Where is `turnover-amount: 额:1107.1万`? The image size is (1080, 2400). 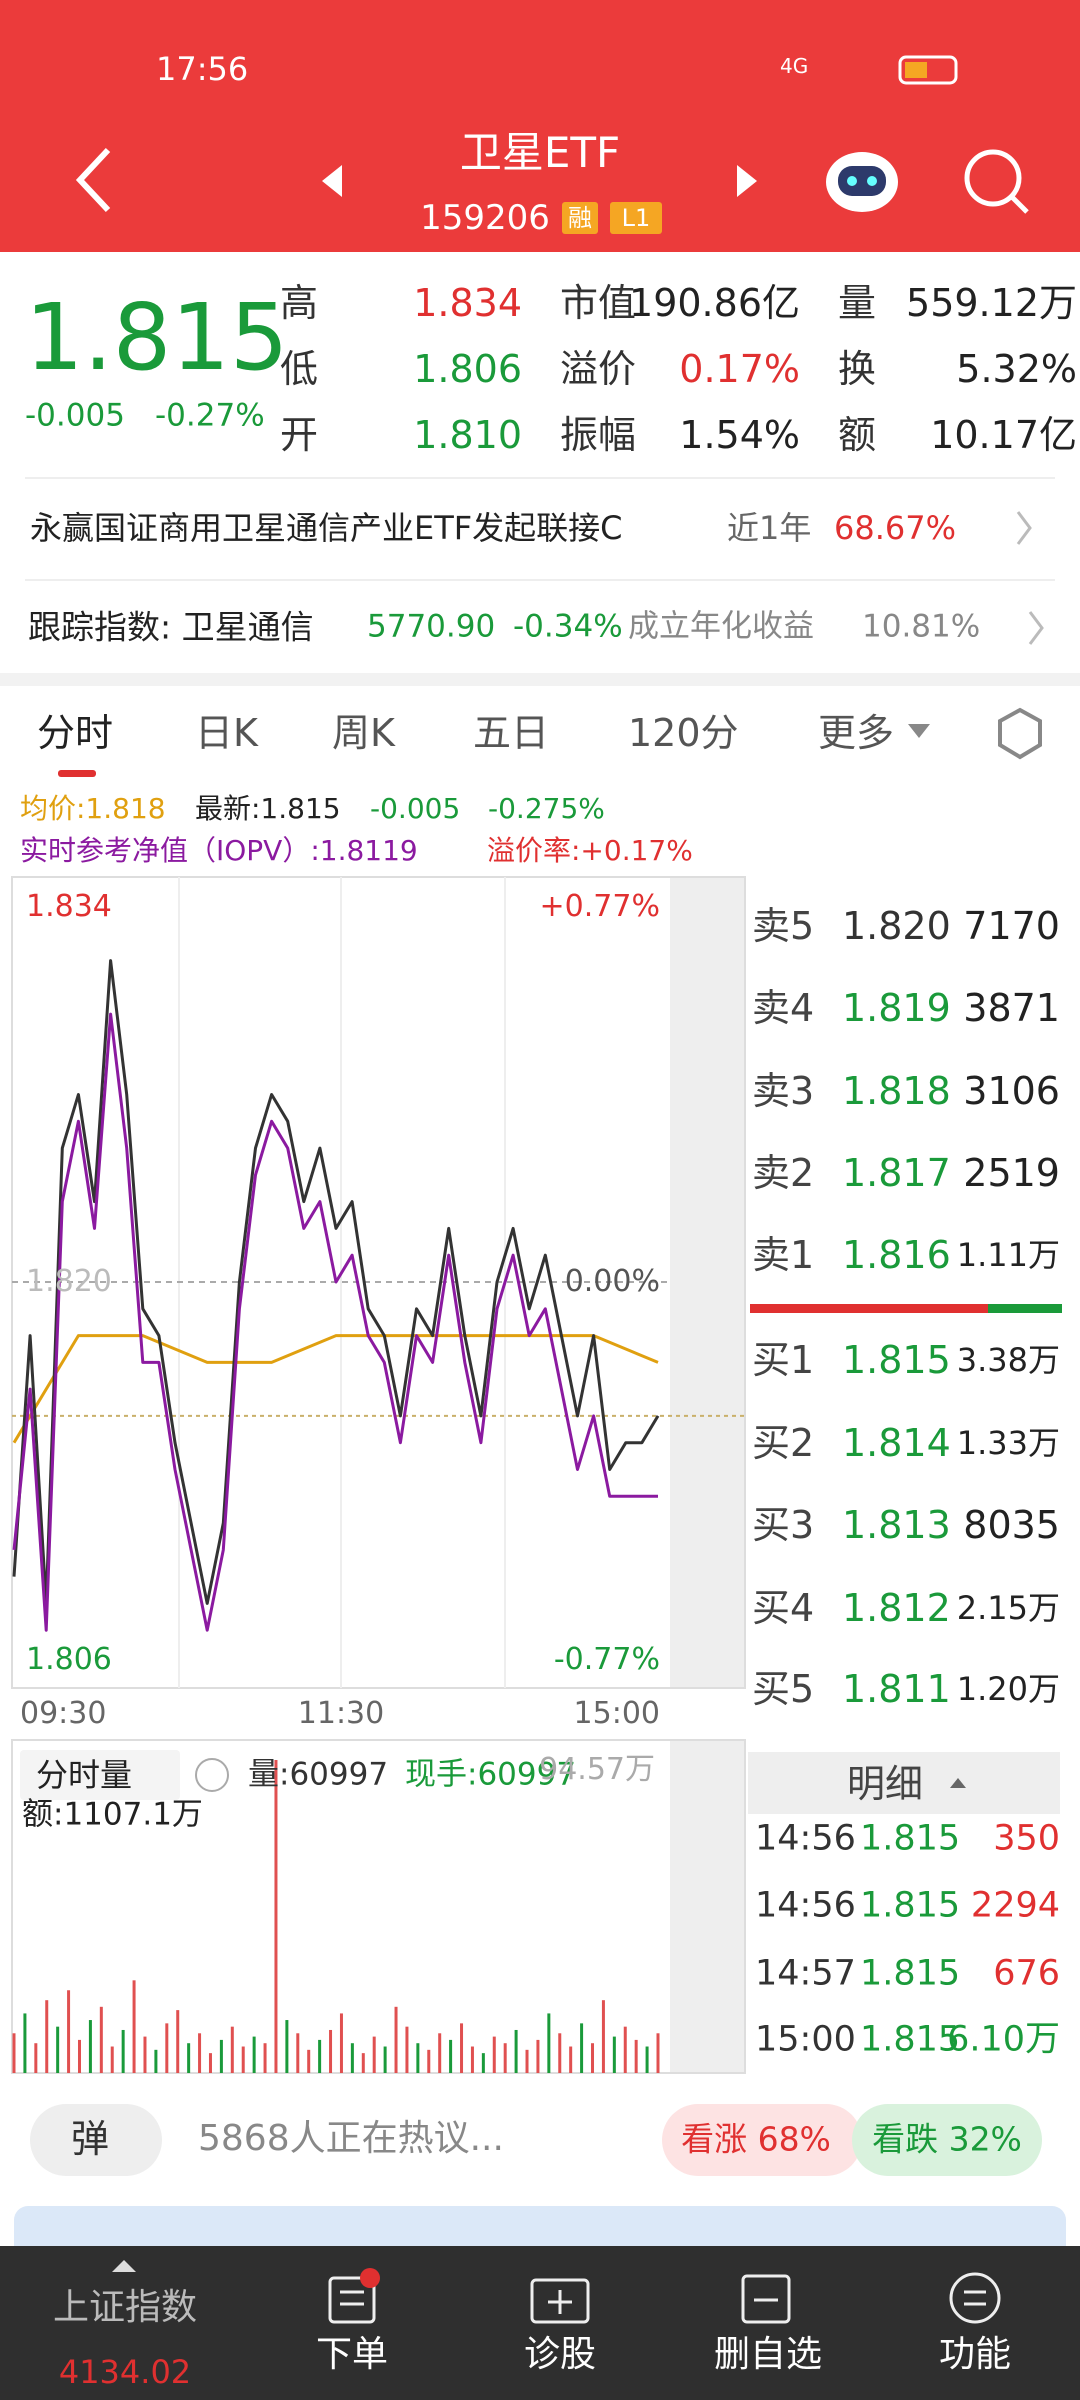 turnover-amount: 额:1107.1万 is located at coordinates (112, 1814).